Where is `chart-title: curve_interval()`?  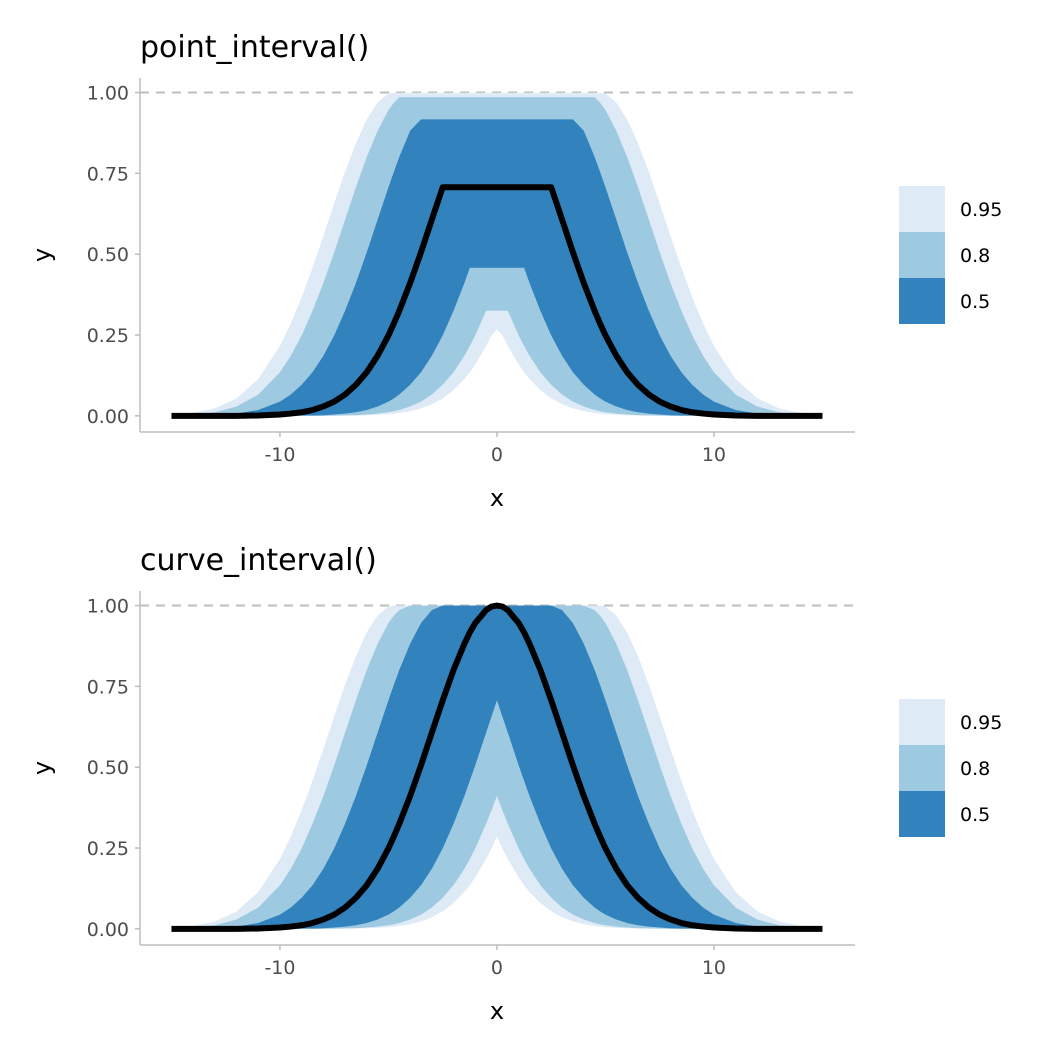 chart-title: curve_interval() is located at coordinates (258, 560).